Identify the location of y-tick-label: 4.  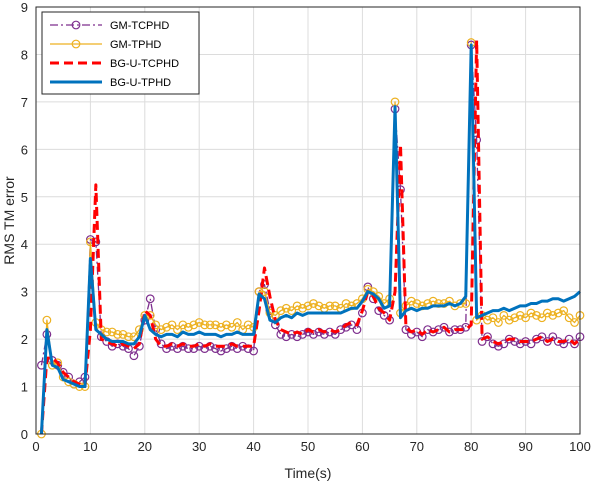
(24, 244).